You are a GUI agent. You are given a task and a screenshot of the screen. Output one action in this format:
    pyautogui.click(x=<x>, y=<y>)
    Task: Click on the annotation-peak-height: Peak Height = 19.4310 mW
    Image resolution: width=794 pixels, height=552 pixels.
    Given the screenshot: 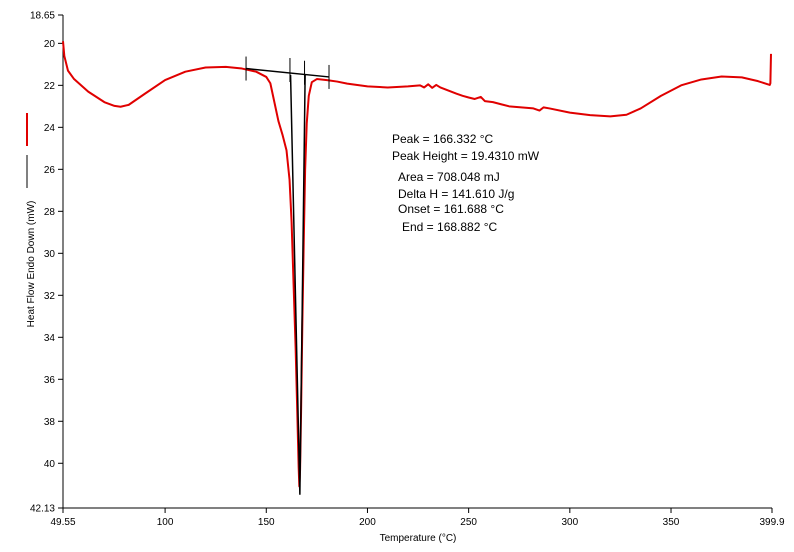 What is the action you would take?
    pyautogui.click(x=466, y=156)
    